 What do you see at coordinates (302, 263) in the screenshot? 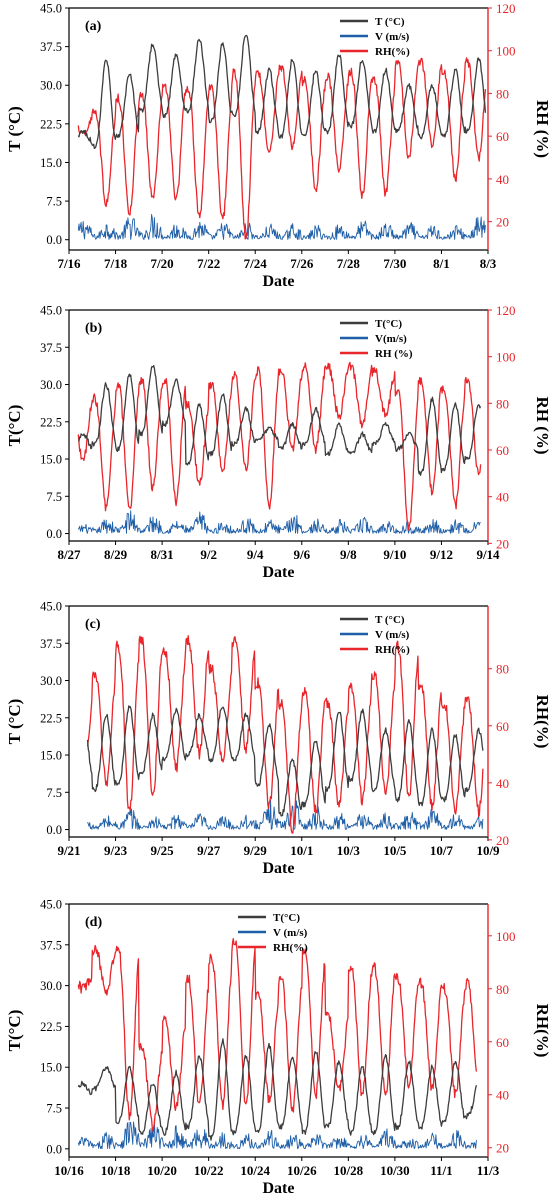
I see `x-tick-label: 7/26` at bounding box center [302, 263].